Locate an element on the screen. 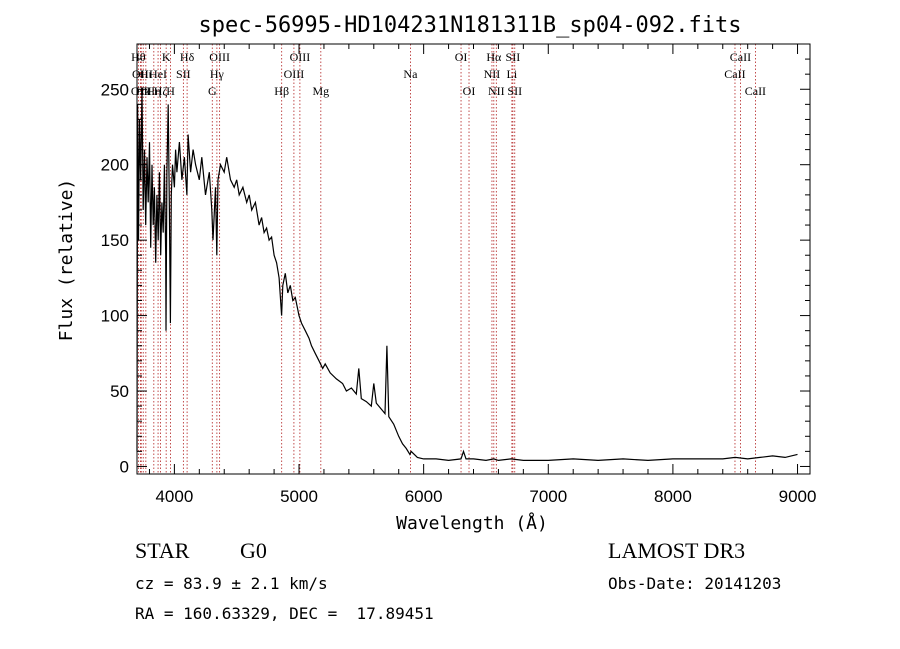  x-tick-label: 4000 is located at coordinates (174, 496).